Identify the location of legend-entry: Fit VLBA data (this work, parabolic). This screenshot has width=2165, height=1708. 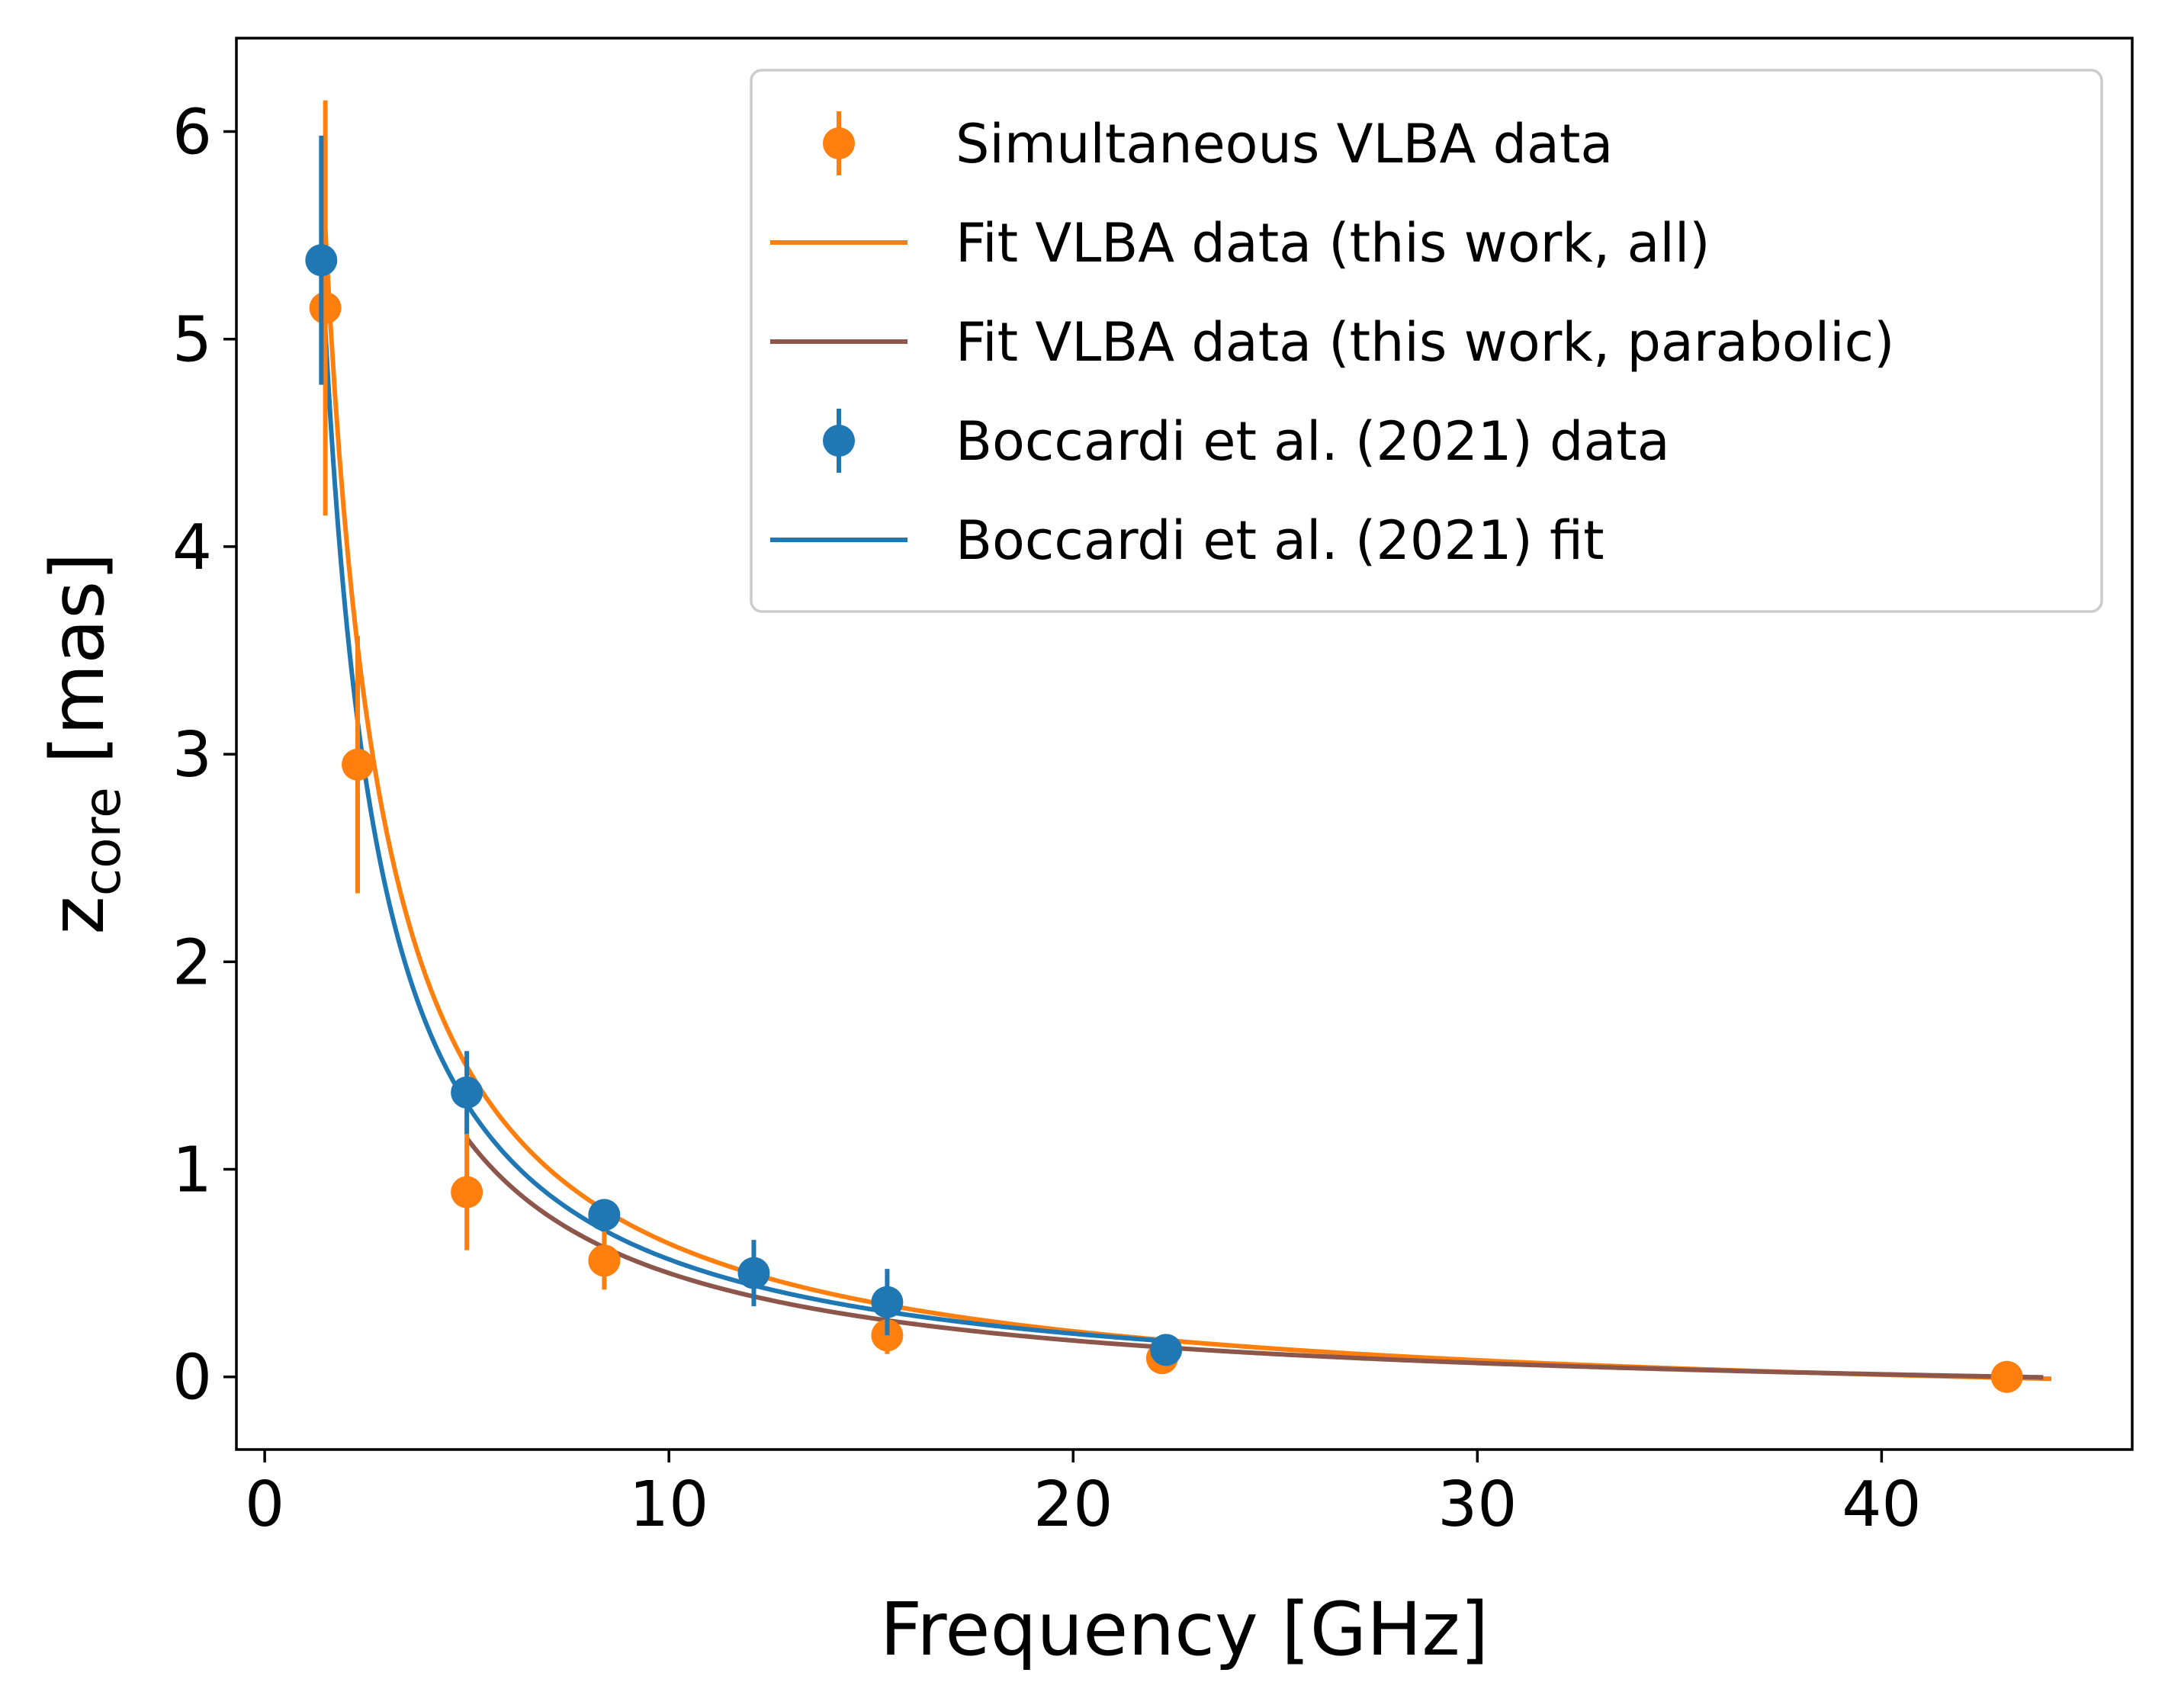
(1332, 342).